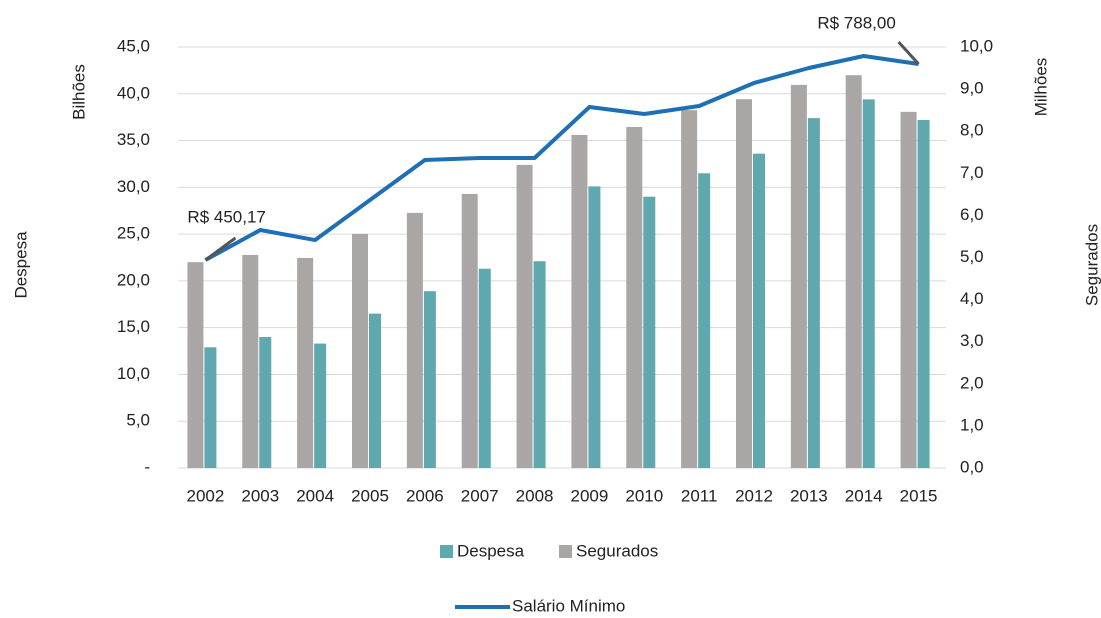 Image resolution: width=1101 pixels, height=618 pixels. I want to click on x-tick-label: 2005, so click(370, 495).